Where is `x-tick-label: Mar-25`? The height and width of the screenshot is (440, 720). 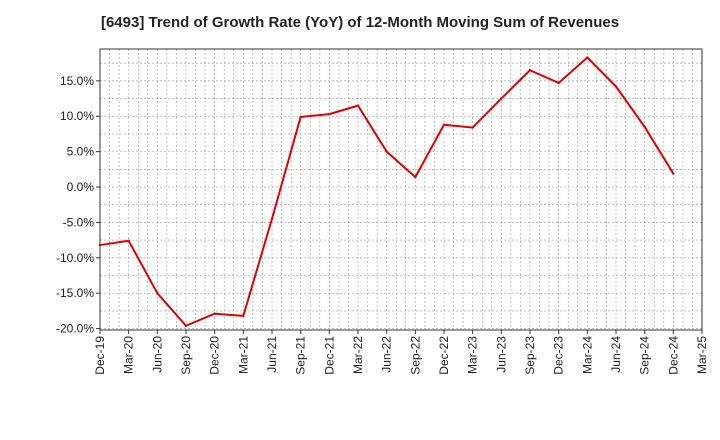
x-tick-label: Mar-25 is located at coordinates (702, 355).